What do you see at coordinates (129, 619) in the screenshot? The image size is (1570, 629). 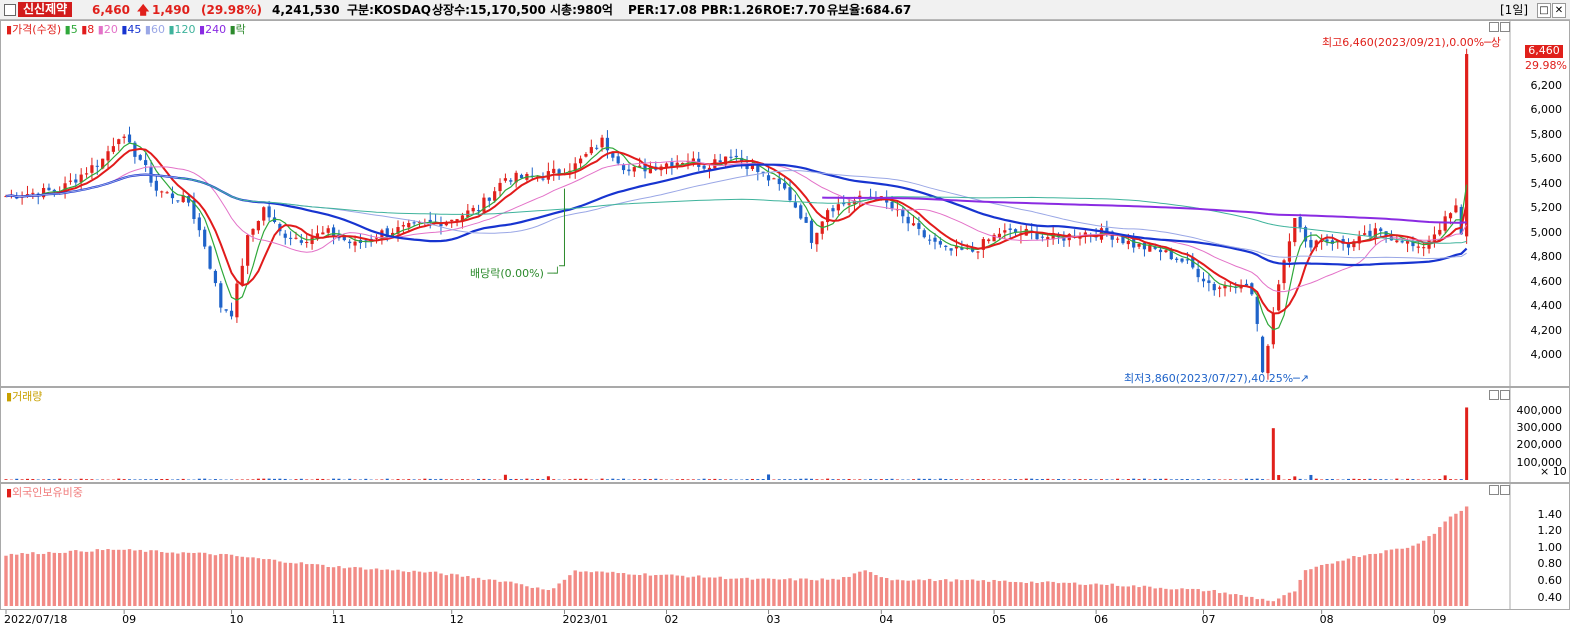 I see `x-tick-label: 09` at bounding box center [129, 619].